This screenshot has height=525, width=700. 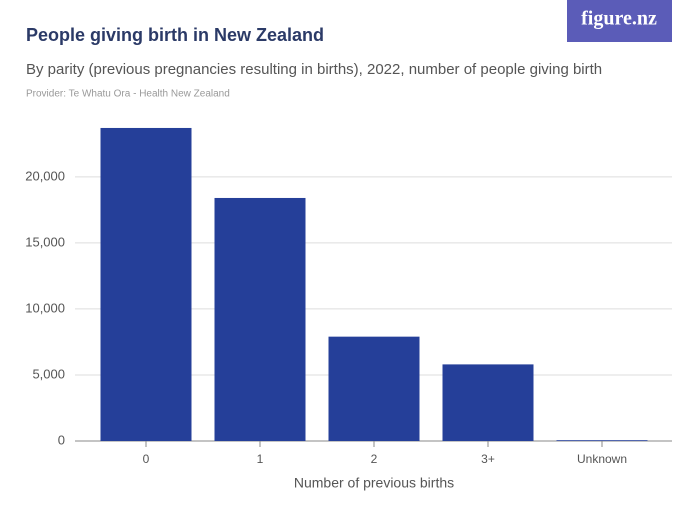 What do you see at coordinates (61, 439) in the screenshot?
I see `y-tick-label: 0` at bounding box center [61, 439].